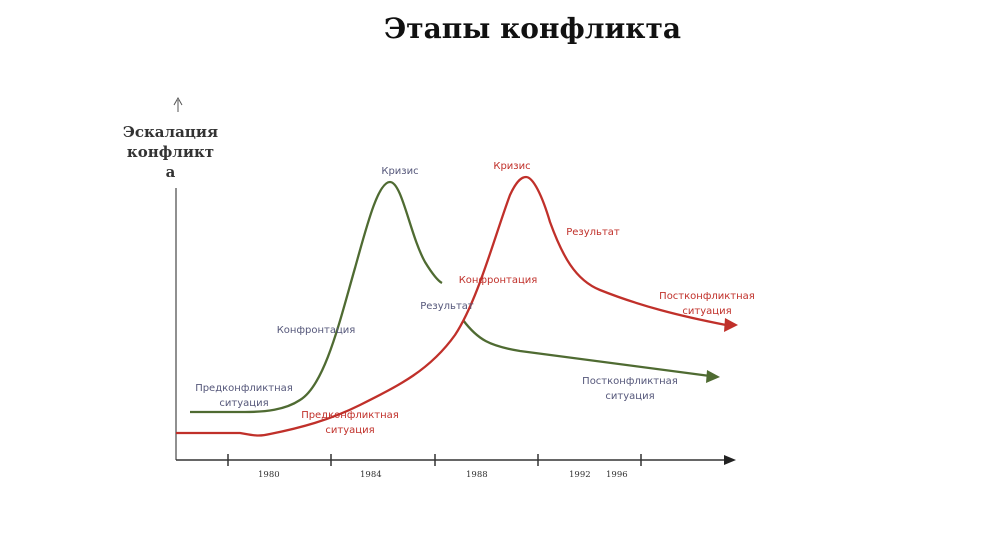 The height and width of the screenshot is (550, 1000). Describe the element at coordinates (178, 101) in the screenshot. I see `y-axis-arrow-icon` at that location.